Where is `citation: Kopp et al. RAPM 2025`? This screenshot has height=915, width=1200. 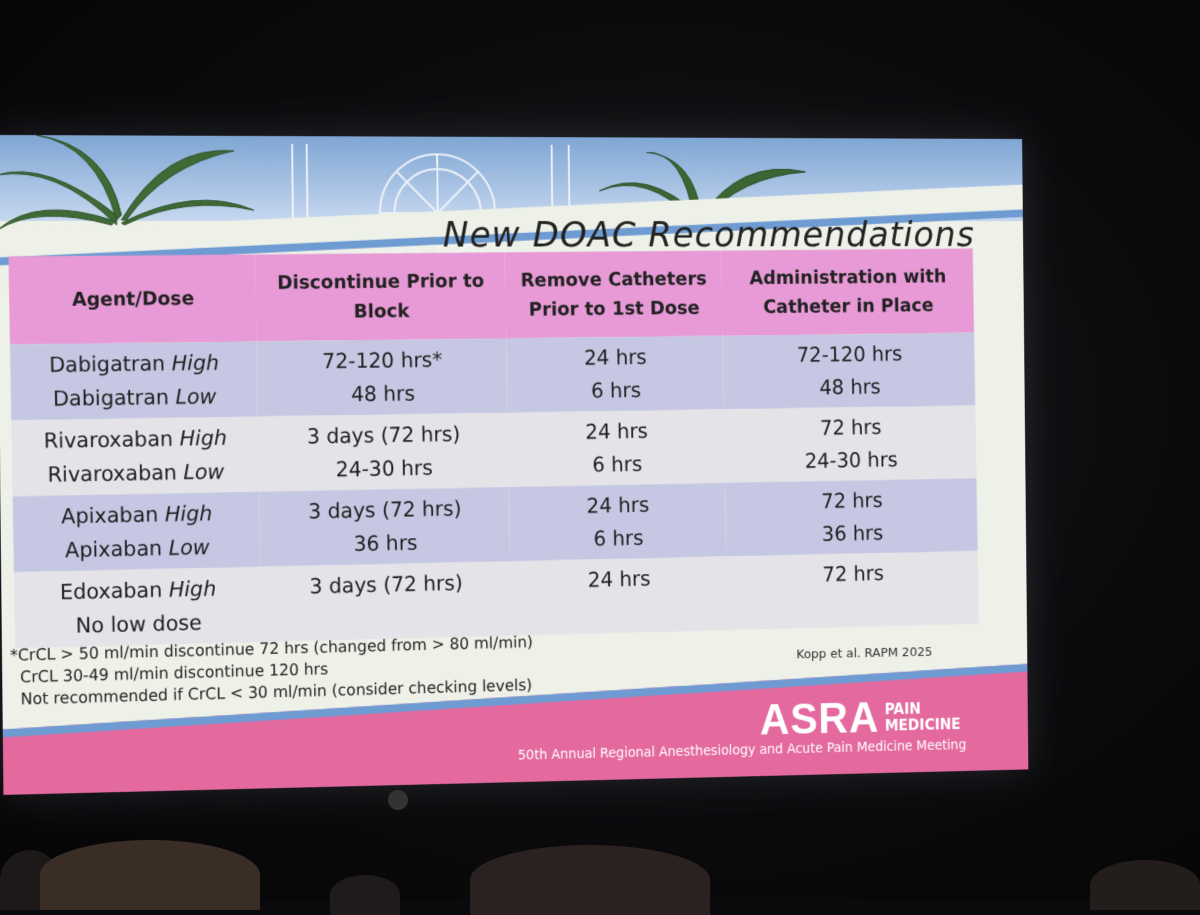 citation: Kopp et al. RAPM 2025 is located at coordinates (864, 653).